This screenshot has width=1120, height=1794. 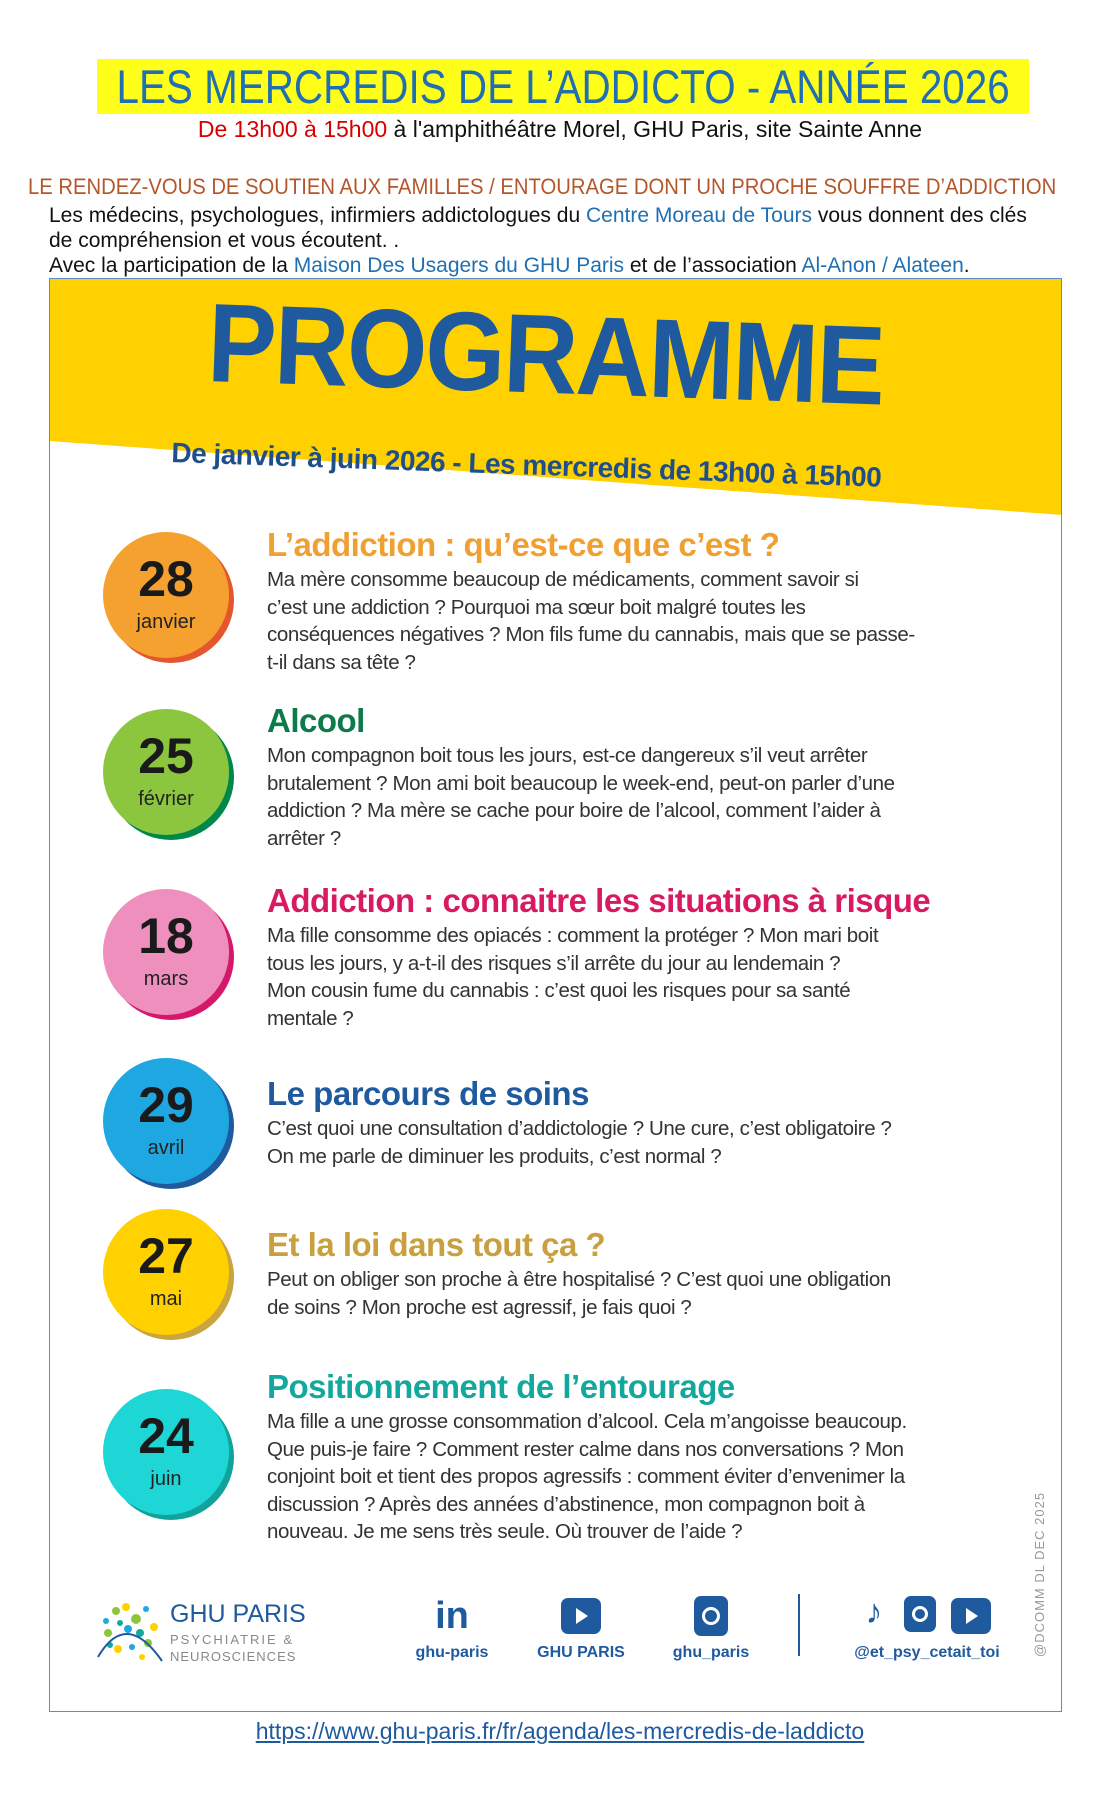 What do you see at coordinates (310, 1018) in the screenshot?
I see `session-description-line: mentale ?` at bounding box center [310, 1018].